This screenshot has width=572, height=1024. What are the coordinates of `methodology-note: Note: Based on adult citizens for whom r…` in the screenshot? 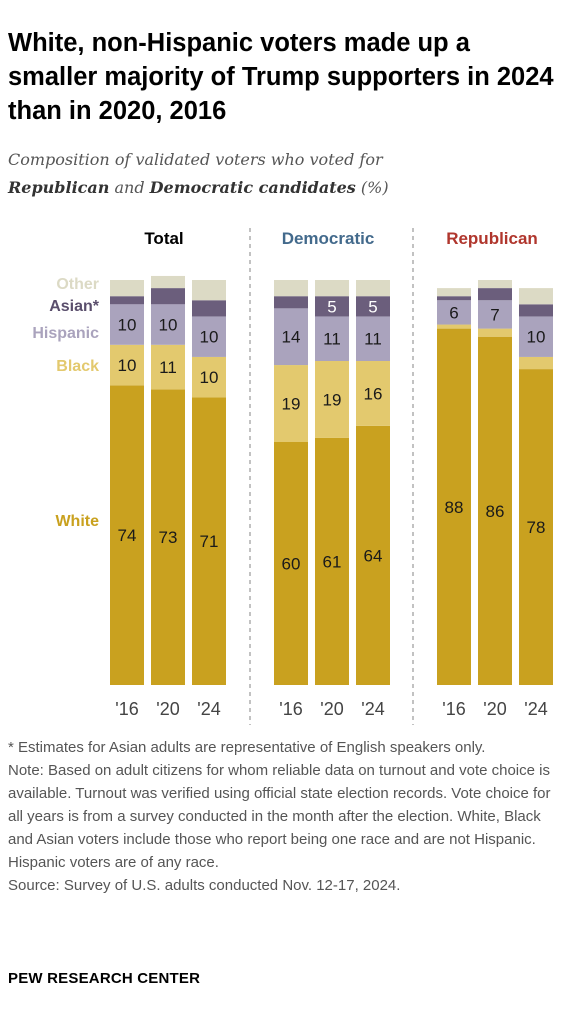 It's located at (279, 816).